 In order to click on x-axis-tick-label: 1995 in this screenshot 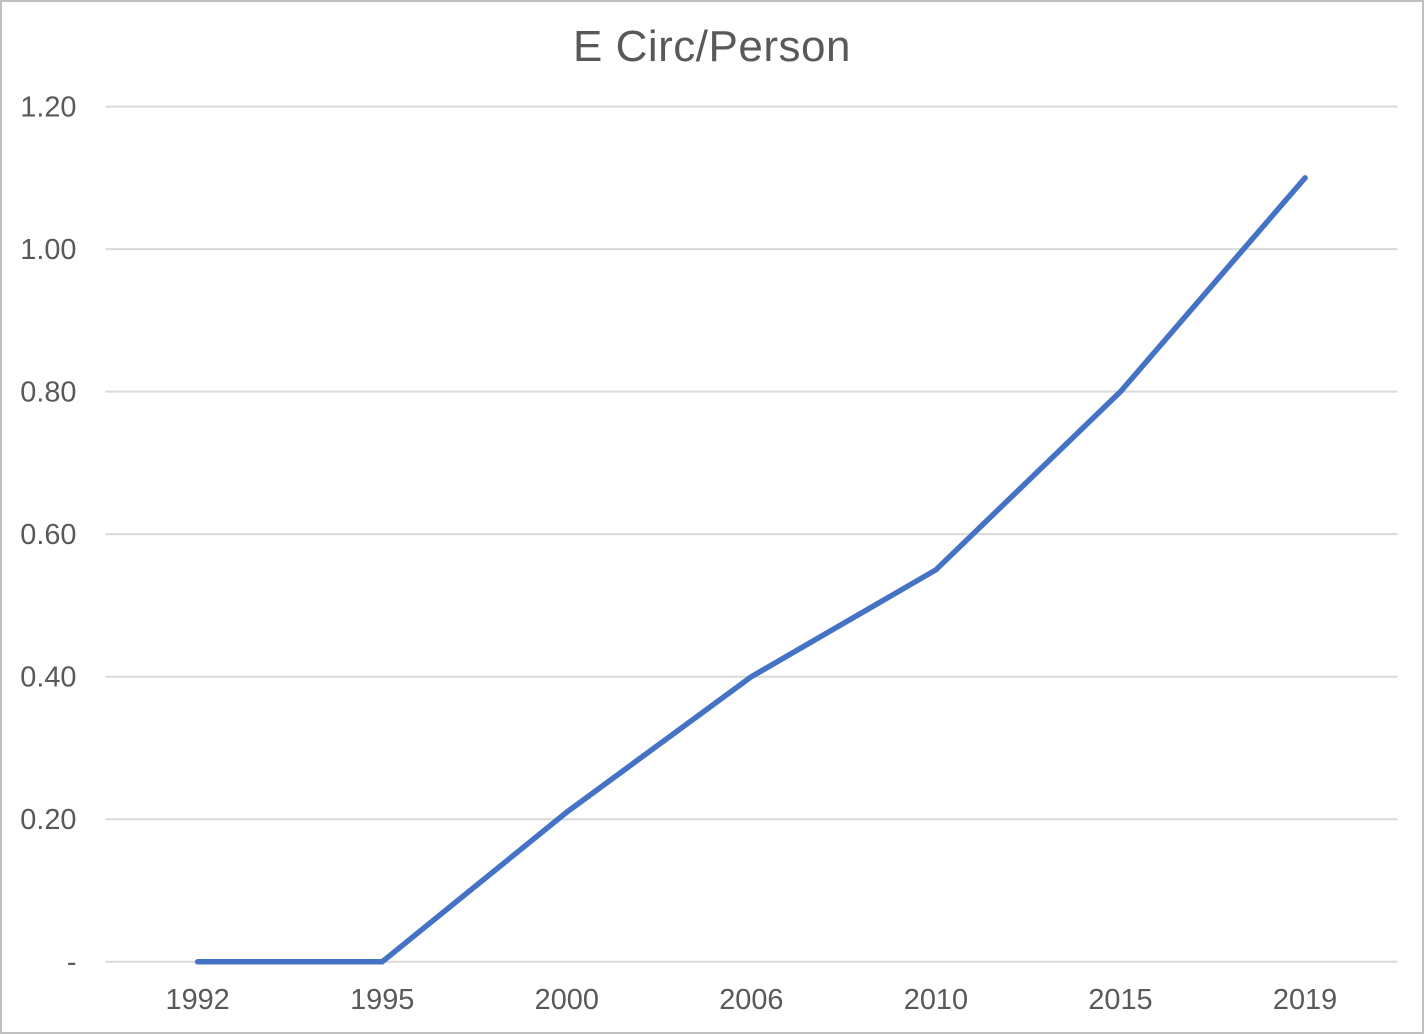, I will do `click(382, 1000)`.